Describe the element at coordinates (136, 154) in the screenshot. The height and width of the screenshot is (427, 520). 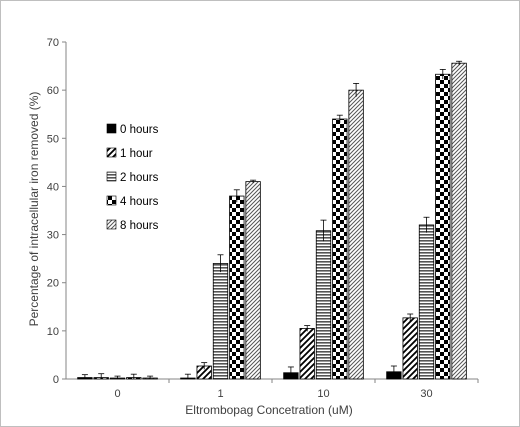
I see `legend-label: 1 hour` at that location.